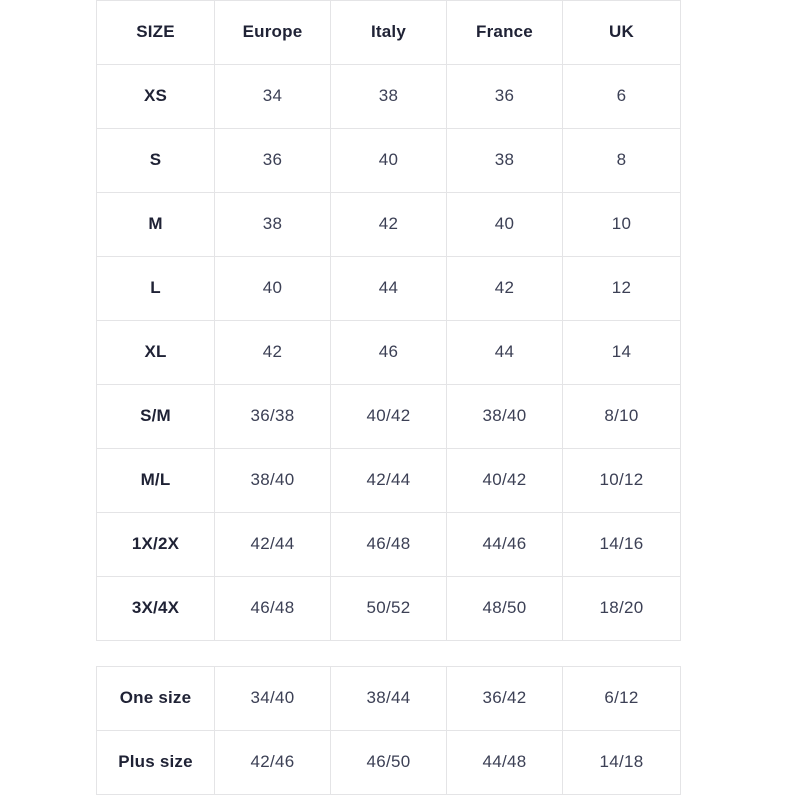 This screenshot has width=800, height=800. I want to click on cell-italy: 44, so click(388, 288).